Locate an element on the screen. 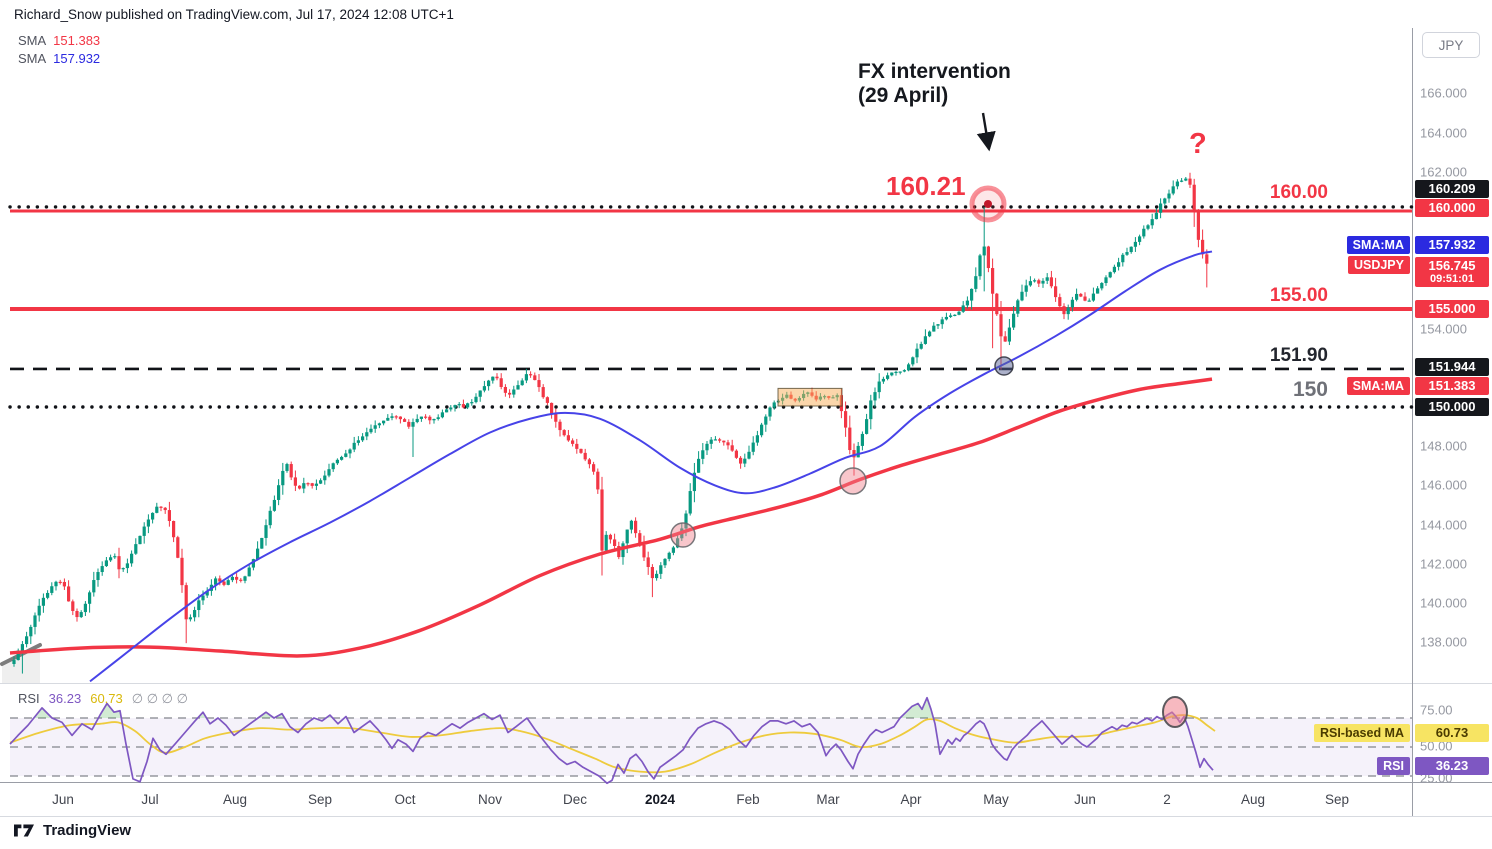  rsi-price-tag: 60.73 is located at coordinates (1452, 733).